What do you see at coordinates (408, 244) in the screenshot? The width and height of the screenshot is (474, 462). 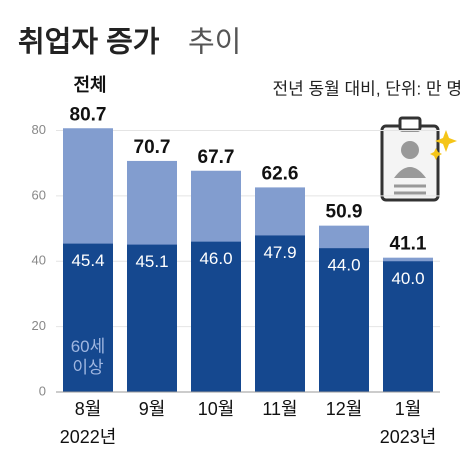 I see `total-label: 41.1` at bounding box center [408, 244].